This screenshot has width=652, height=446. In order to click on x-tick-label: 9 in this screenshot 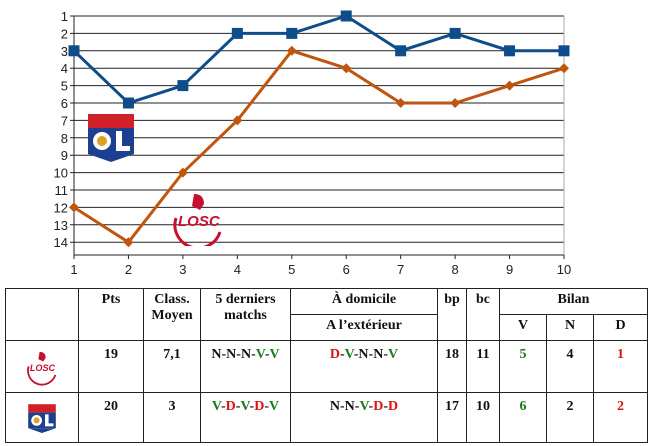, I will do `click(509, 269)`.